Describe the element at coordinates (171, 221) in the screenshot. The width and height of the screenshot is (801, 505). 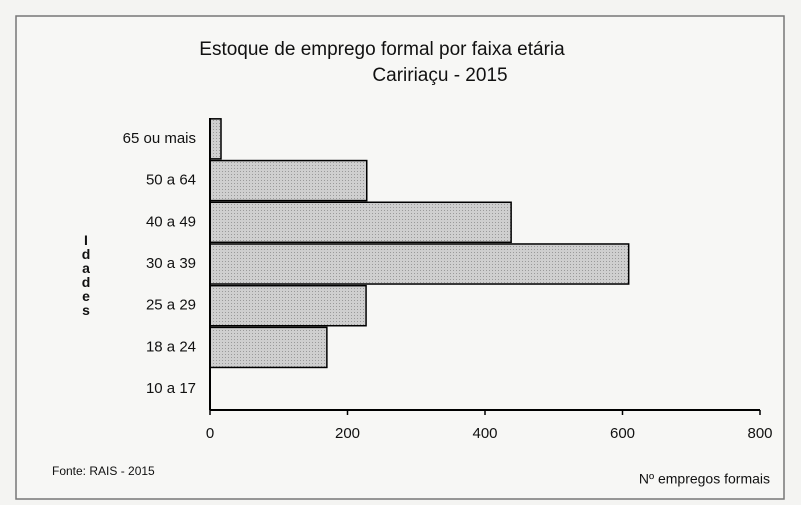
I see `y-tick-label: 40 a 49` at that location.